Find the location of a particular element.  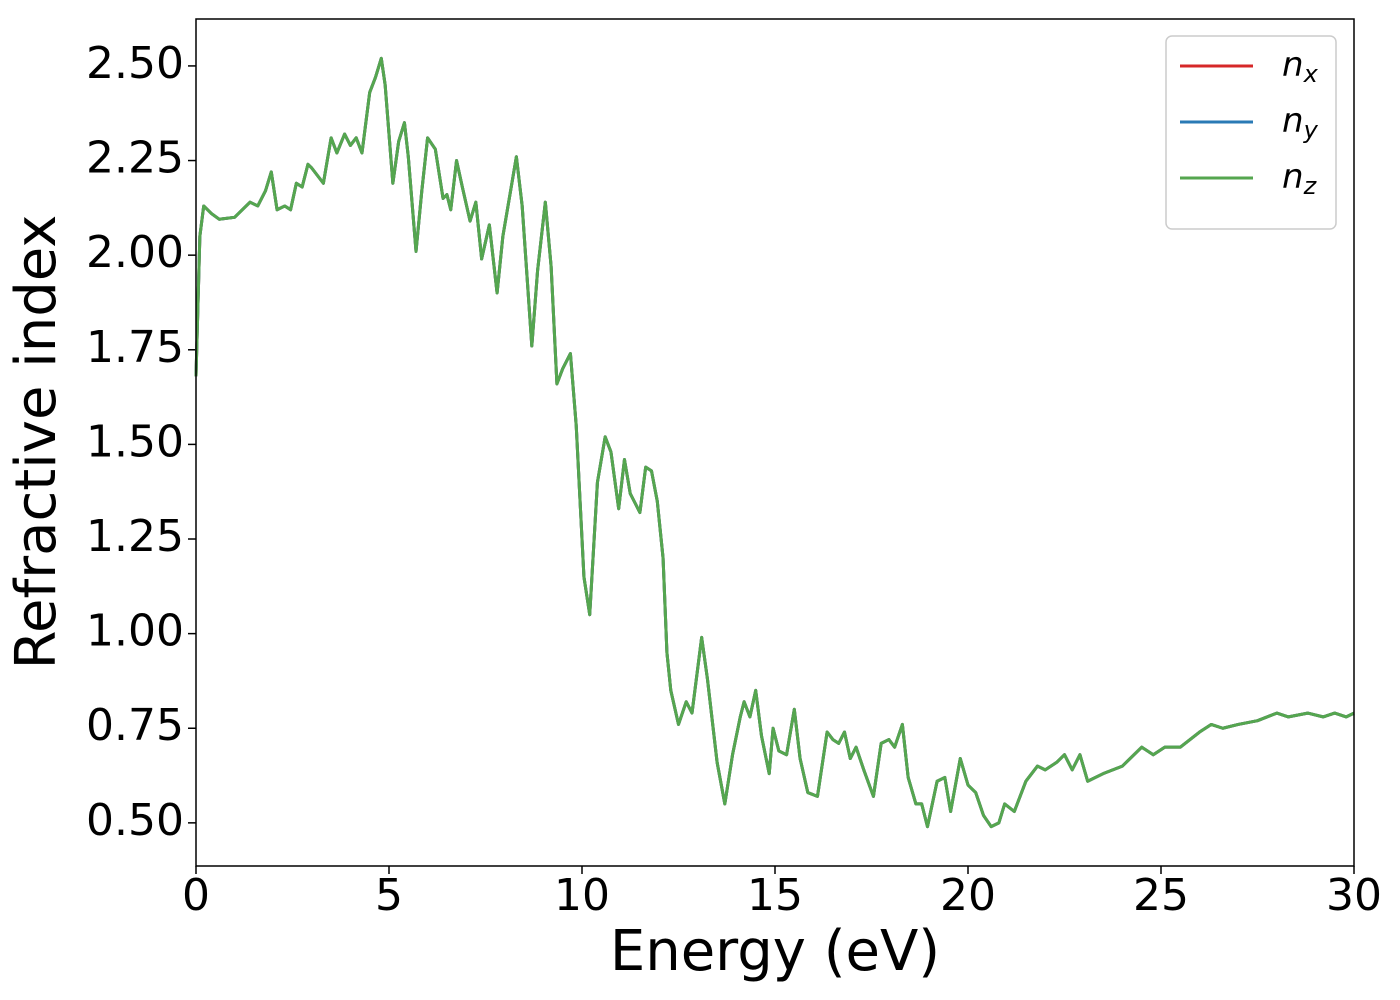

x-tick-label: 0 is located at coordinates (196, 895).